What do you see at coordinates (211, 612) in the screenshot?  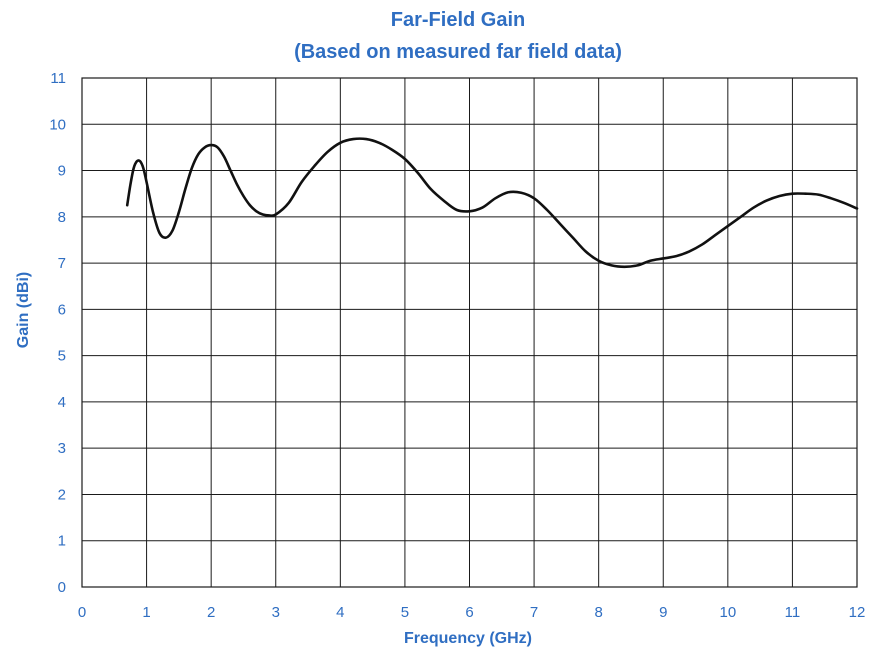 I see `x-tick-label: 2` at bounding box center [211, 612].